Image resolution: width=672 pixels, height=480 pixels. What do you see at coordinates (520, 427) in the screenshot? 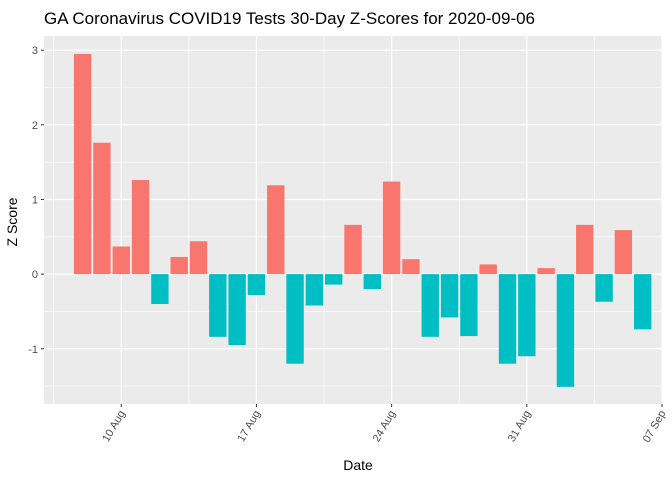
I see `x-tick-label: 31 Aug` at bounding box center [520, 427].